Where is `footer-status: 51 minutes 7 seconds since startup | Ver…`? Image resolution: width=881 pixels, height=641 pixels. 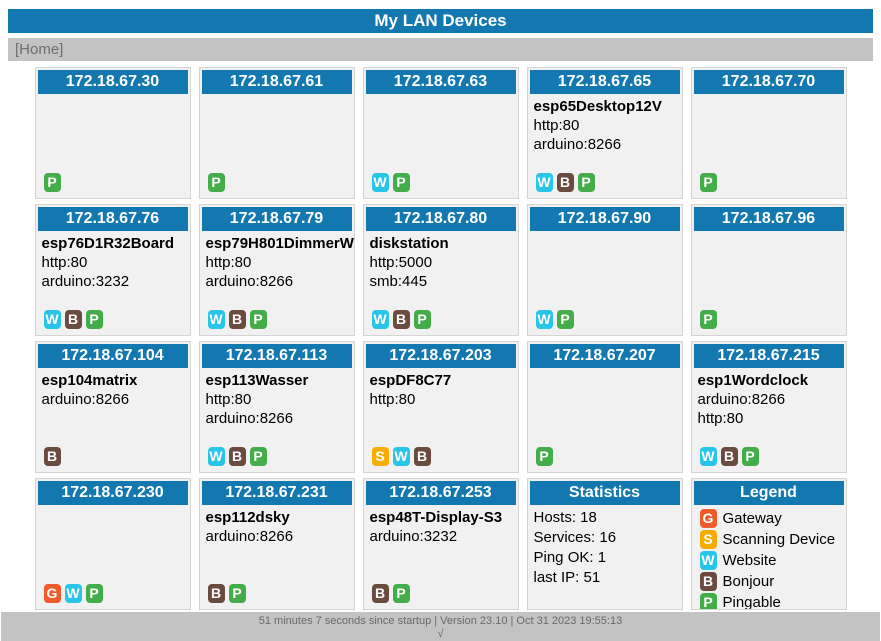 footer-status: 51 minutes 7 seconds since startup | Ver… is located at coordinates (440, 621).